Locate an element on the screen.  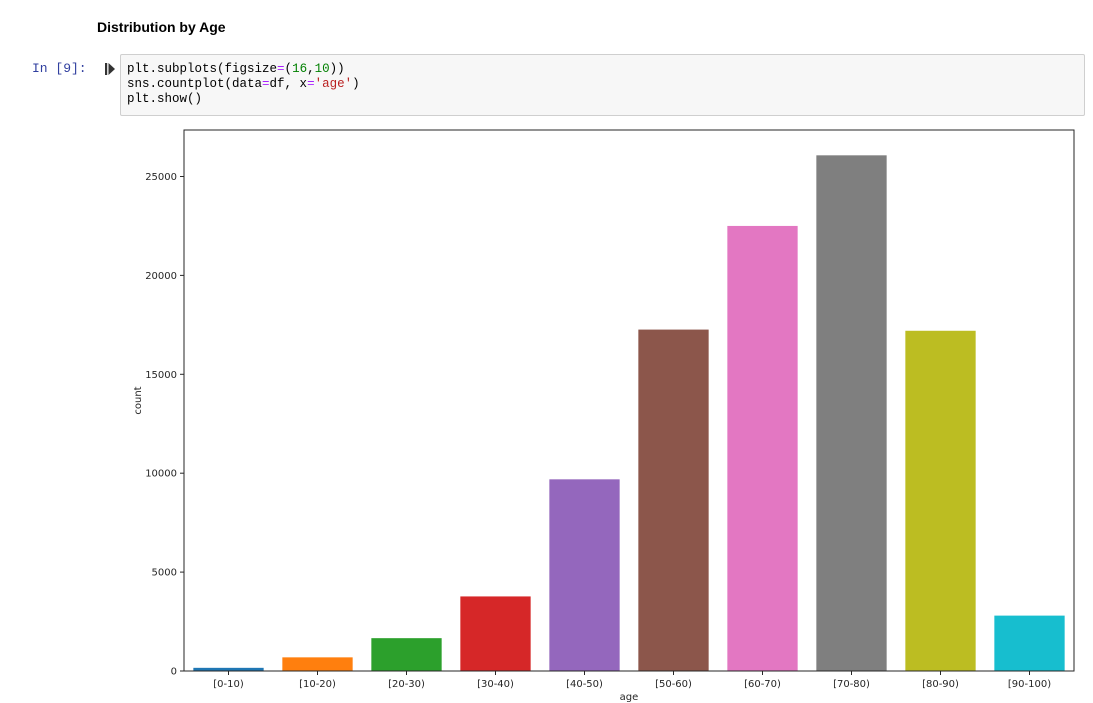
code-token: 'age' is located at coordinates (333, 84).